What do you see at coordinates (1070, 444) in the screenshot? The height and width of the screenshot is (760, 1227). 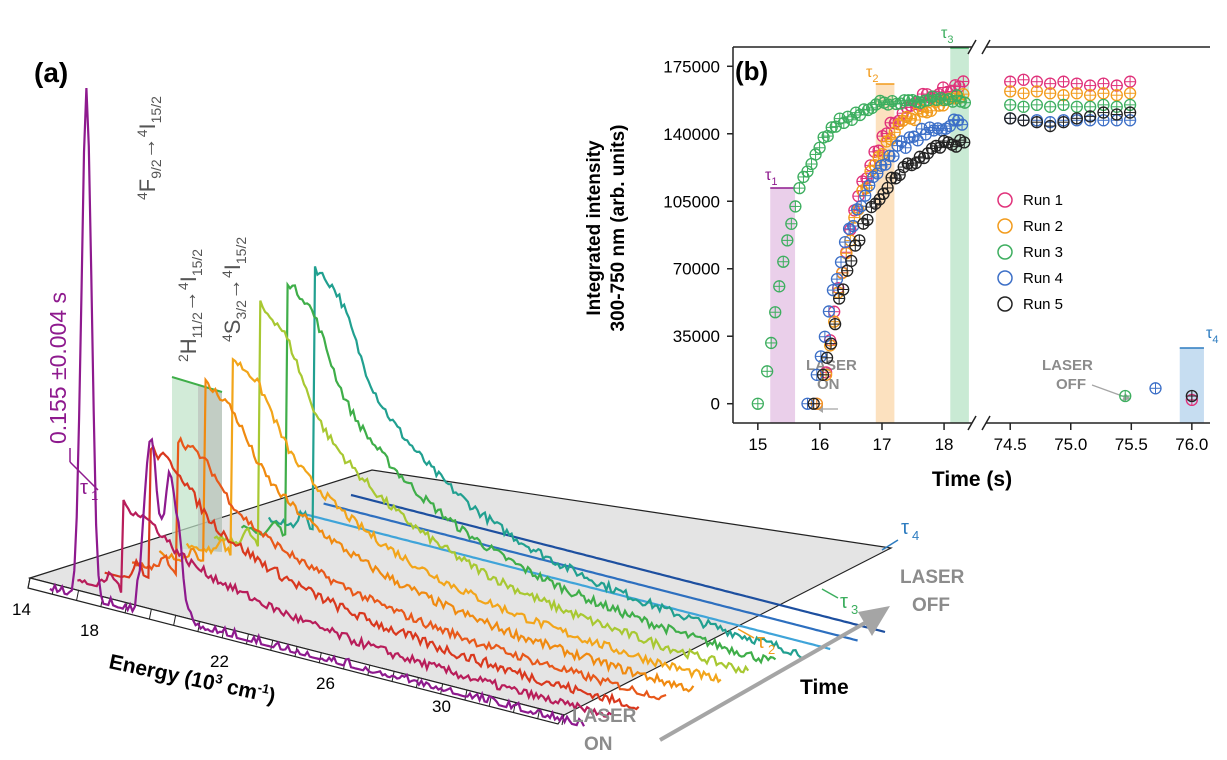 I see `xtick-label: 75.0` at bounding box center [1070, 444].